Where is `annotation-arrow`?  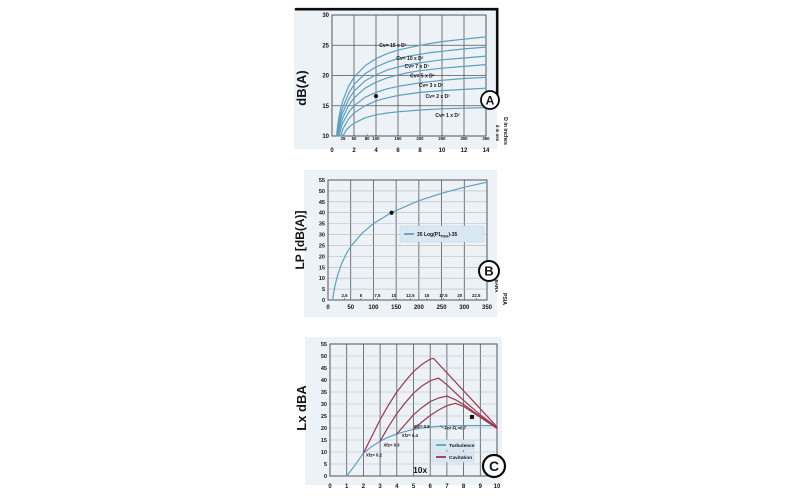
annotation-arrow is located at coordinates (441, 427).